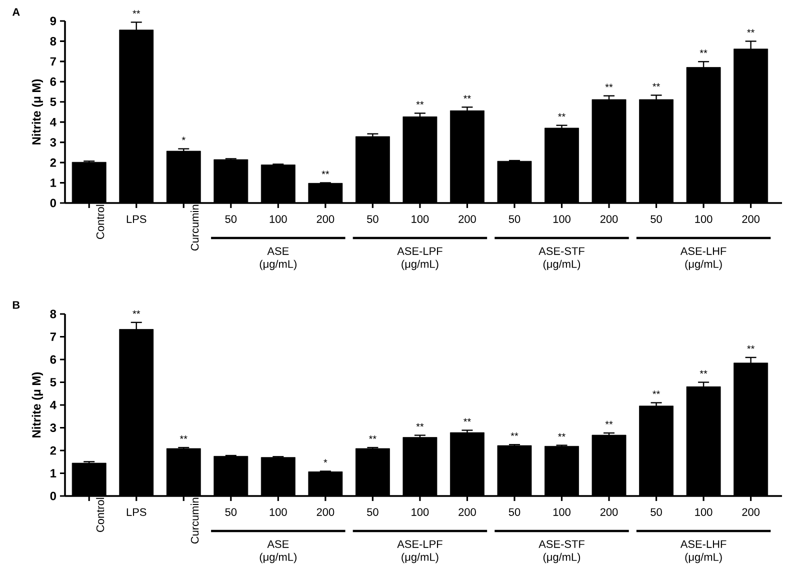 This screenshot has width=789, height=586. Describe the element at coordinates (16, 305) in the screenshot. I see `chart-title: B` at that location.